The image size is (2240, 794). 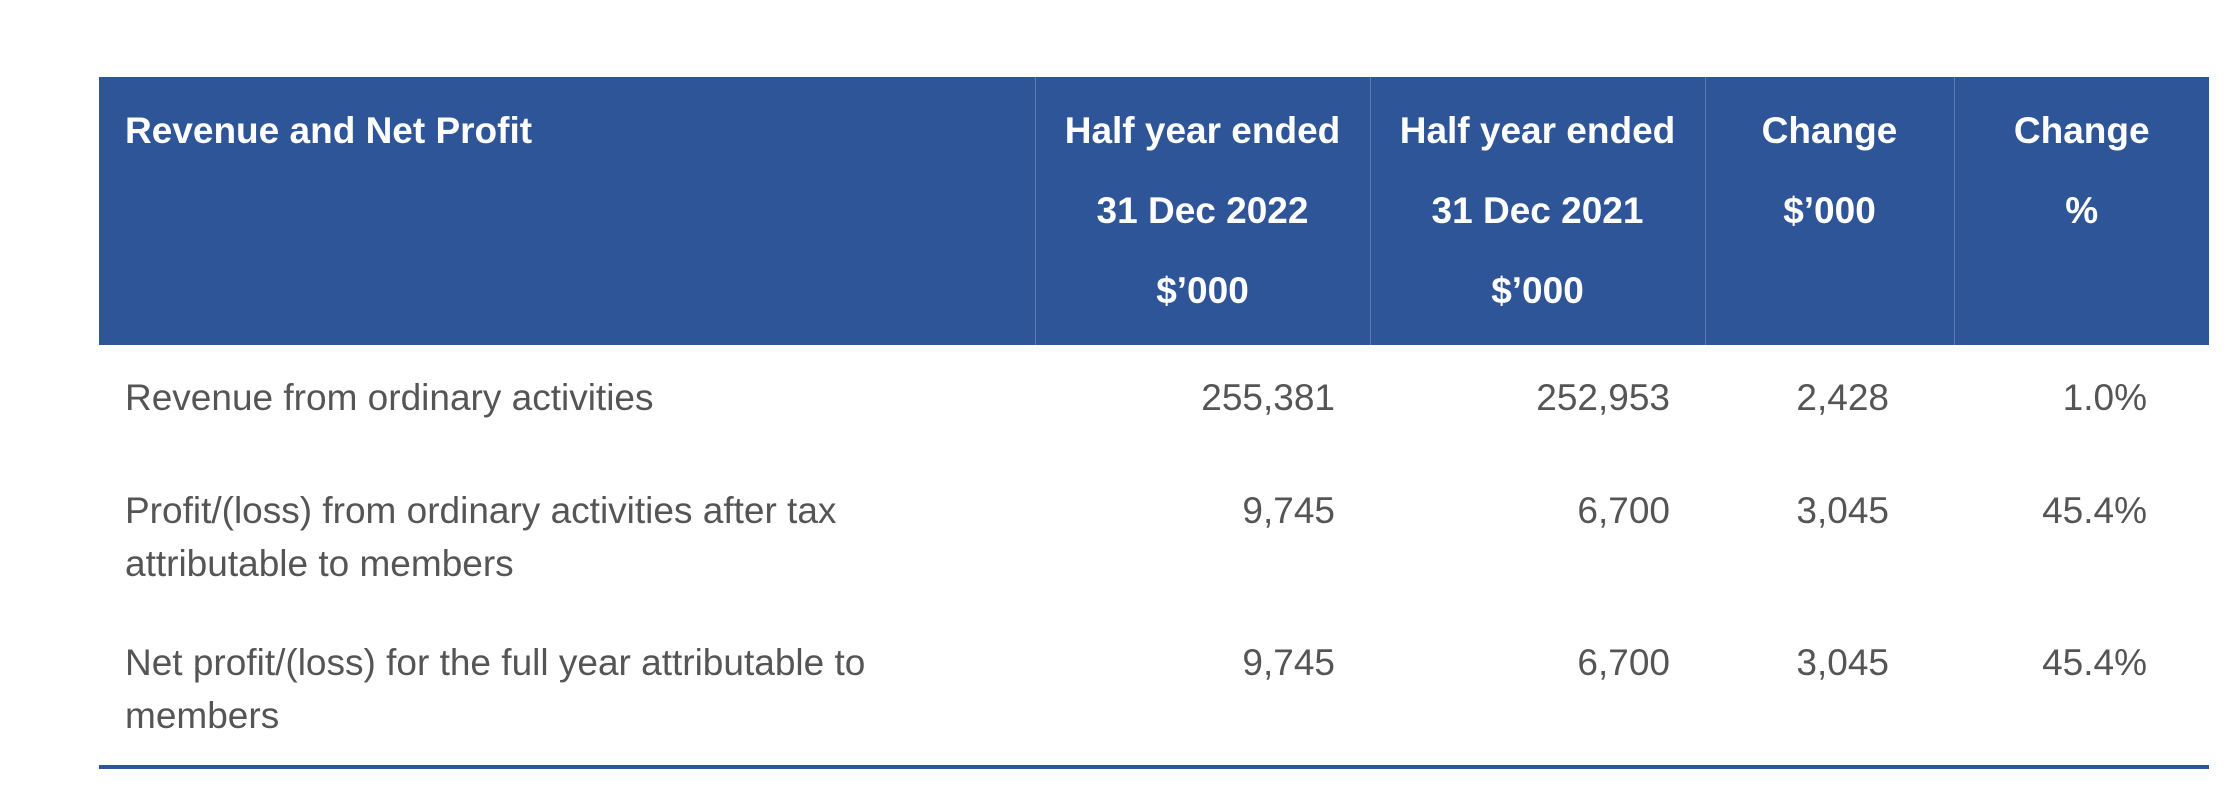 I want to click on header-line: %, so click(x=2082, y=210).